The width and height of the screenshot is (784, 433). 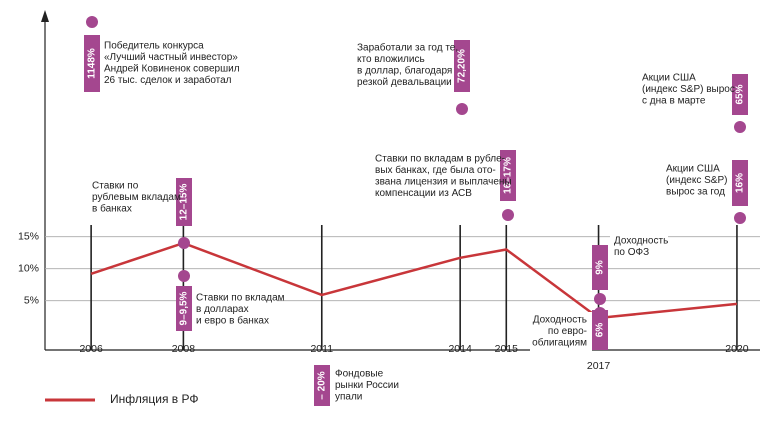 I want to click on annotation-text: Заработали за год те,, so click(x=407, y=48).